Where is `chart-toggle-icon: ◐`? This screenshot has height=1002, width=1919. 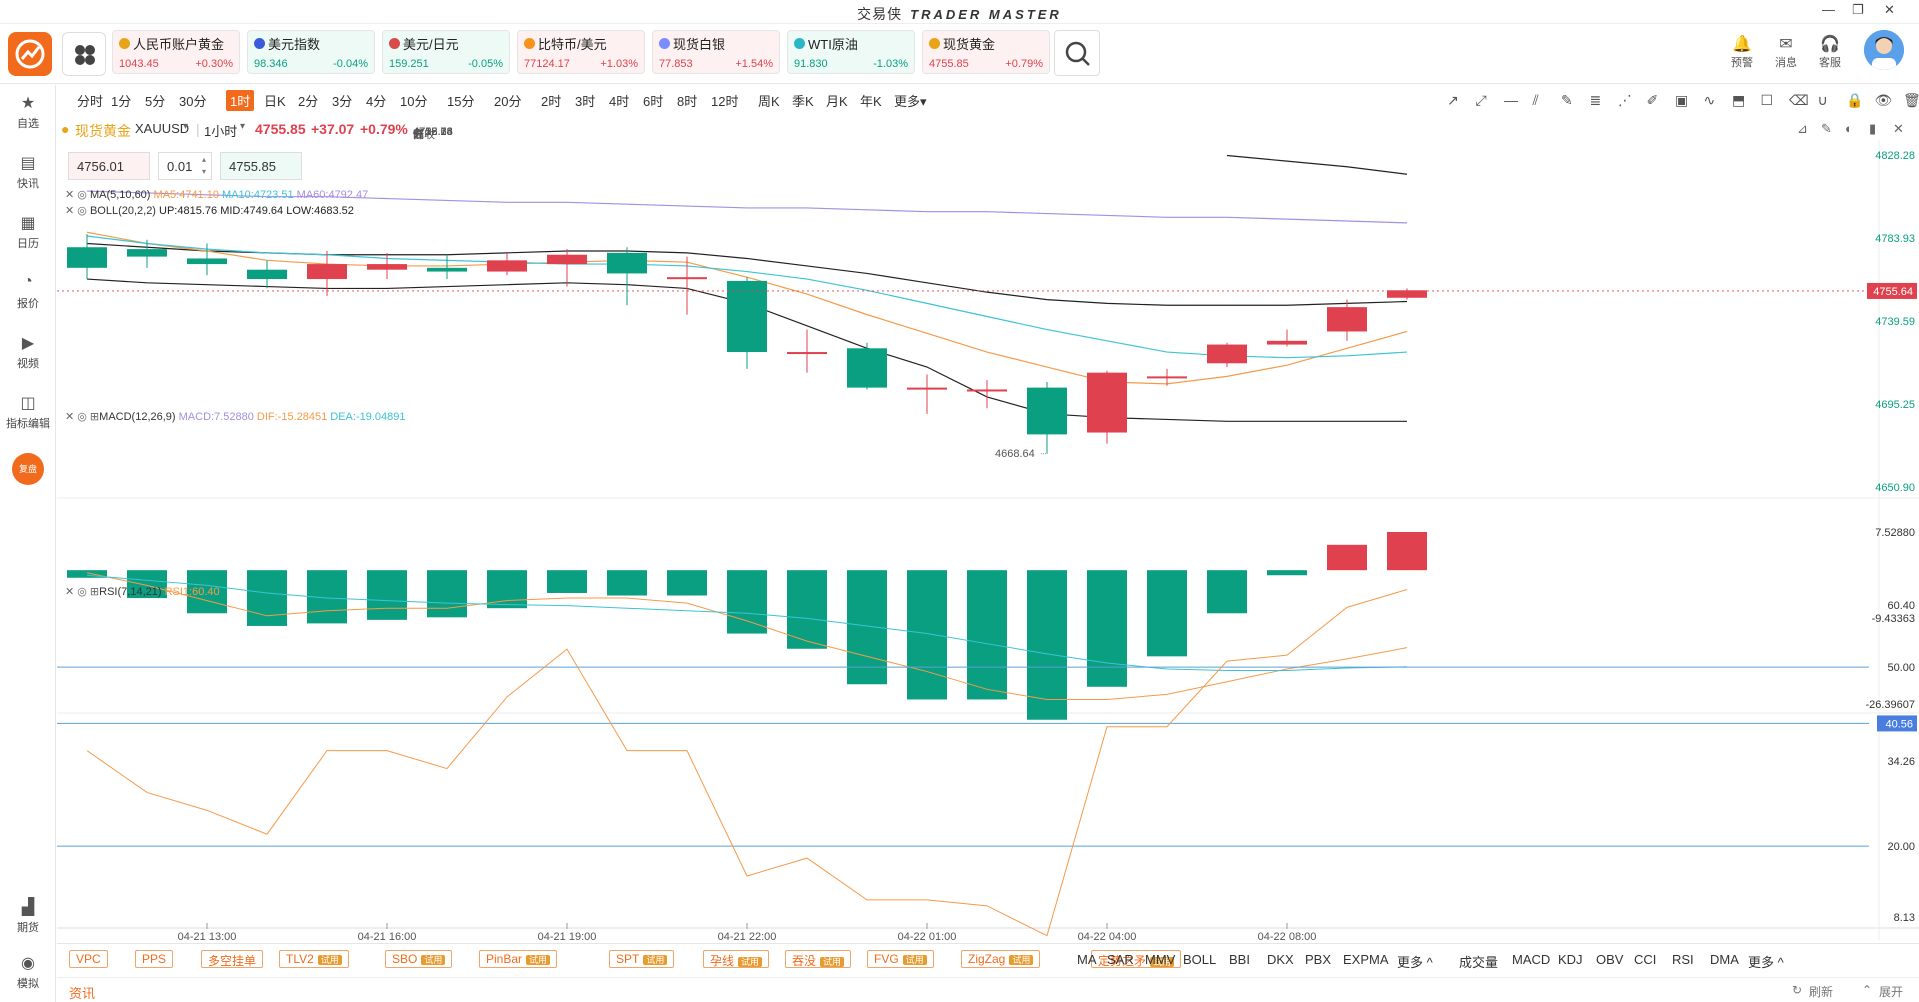
chart-toggle-icon: ◐ is located at coordinates (1849, 128).